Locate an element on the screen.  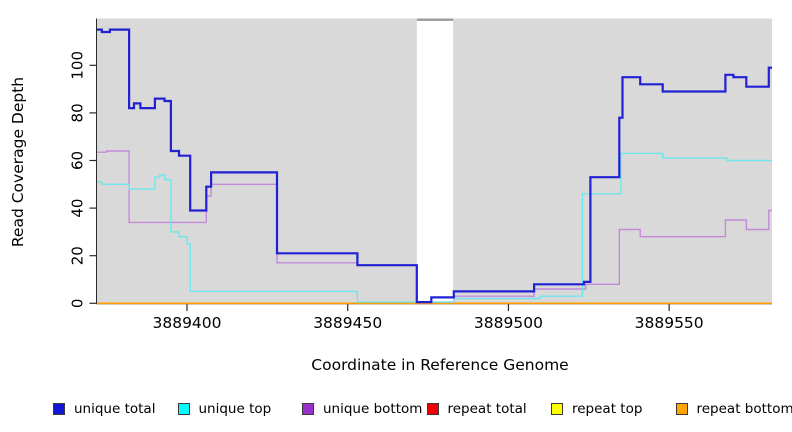
y-axis-title: Read Coverage Depth is located at coordinates (18, 162).